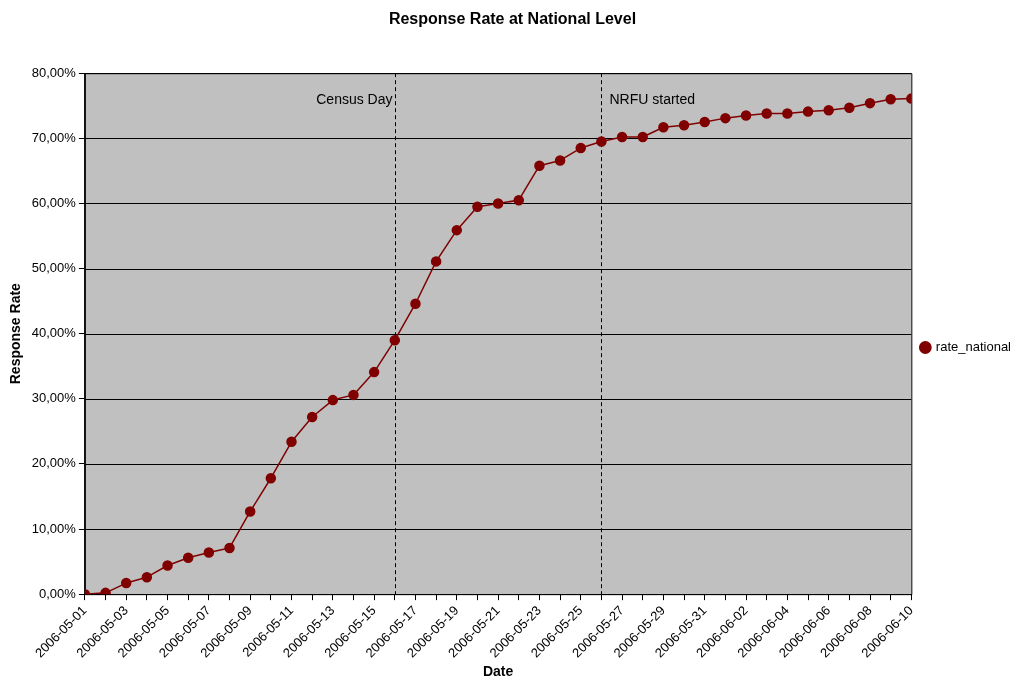 The width and height of the screenshot is (1023, 685). I want to click on y-tick-label: 80,00%, so click(54, 72).